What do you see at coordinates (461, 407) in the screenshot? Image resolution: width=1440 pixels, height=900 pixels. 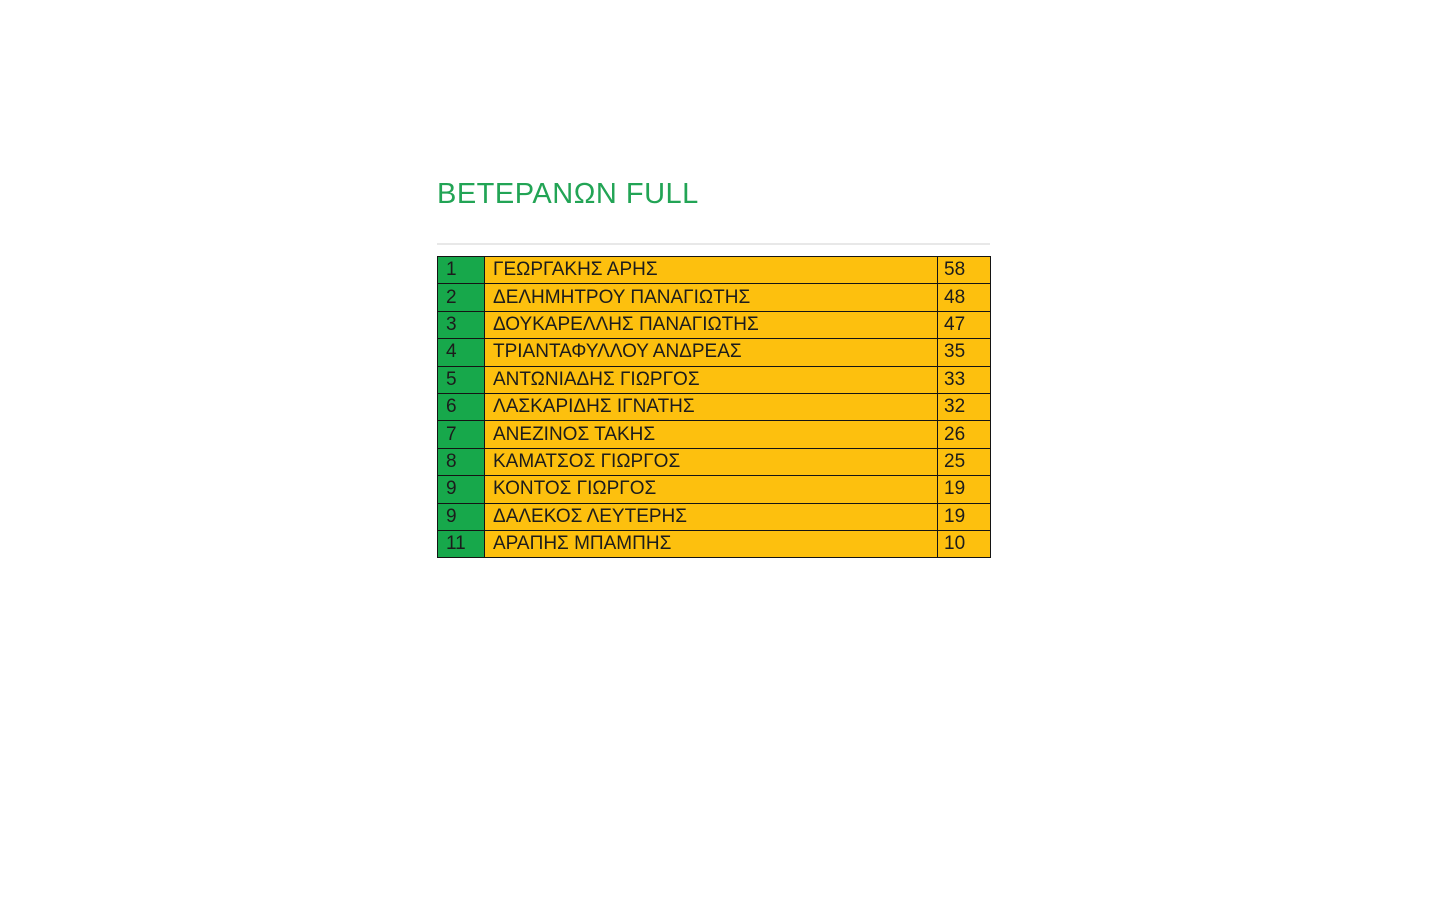 I see `rank-cell: 6` at bounding box center [461, 407].